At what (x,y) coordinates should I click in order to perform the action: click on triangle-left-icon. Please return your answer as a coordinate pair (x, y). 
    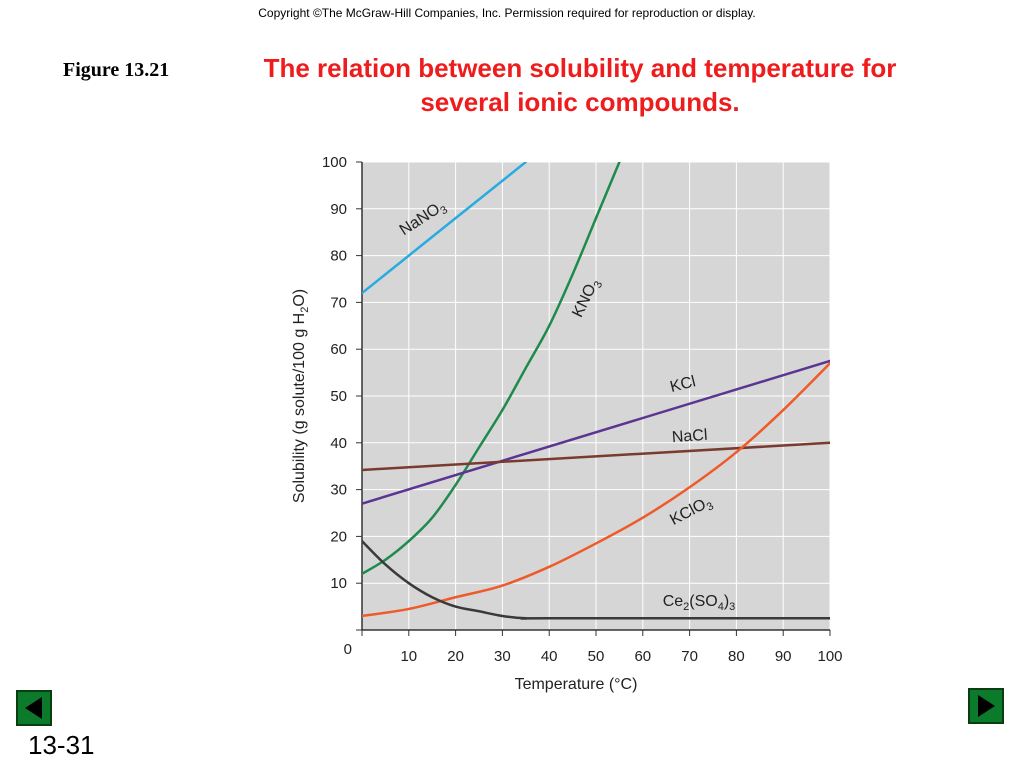
    Looking at the image, I should click on (33, 708).